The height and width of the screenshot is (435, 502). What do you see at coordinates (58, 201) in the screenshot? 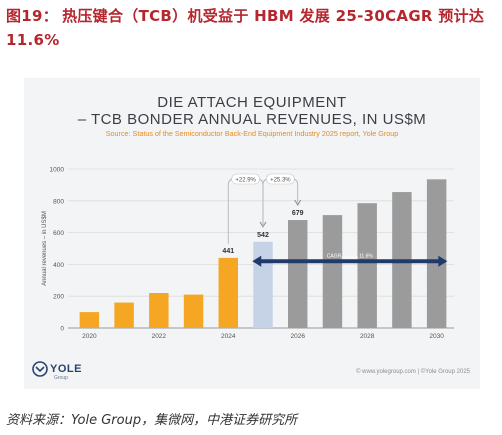
I see `y-tick-label: 800` at bounding box center [58, 201].